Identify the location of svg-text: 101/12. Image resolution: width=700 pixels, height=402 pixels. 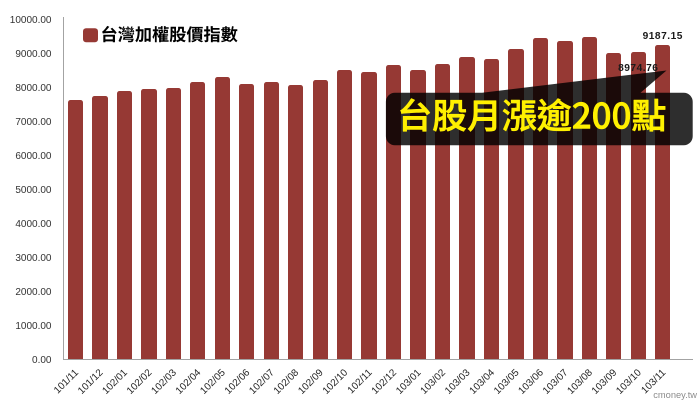
(91, 382).